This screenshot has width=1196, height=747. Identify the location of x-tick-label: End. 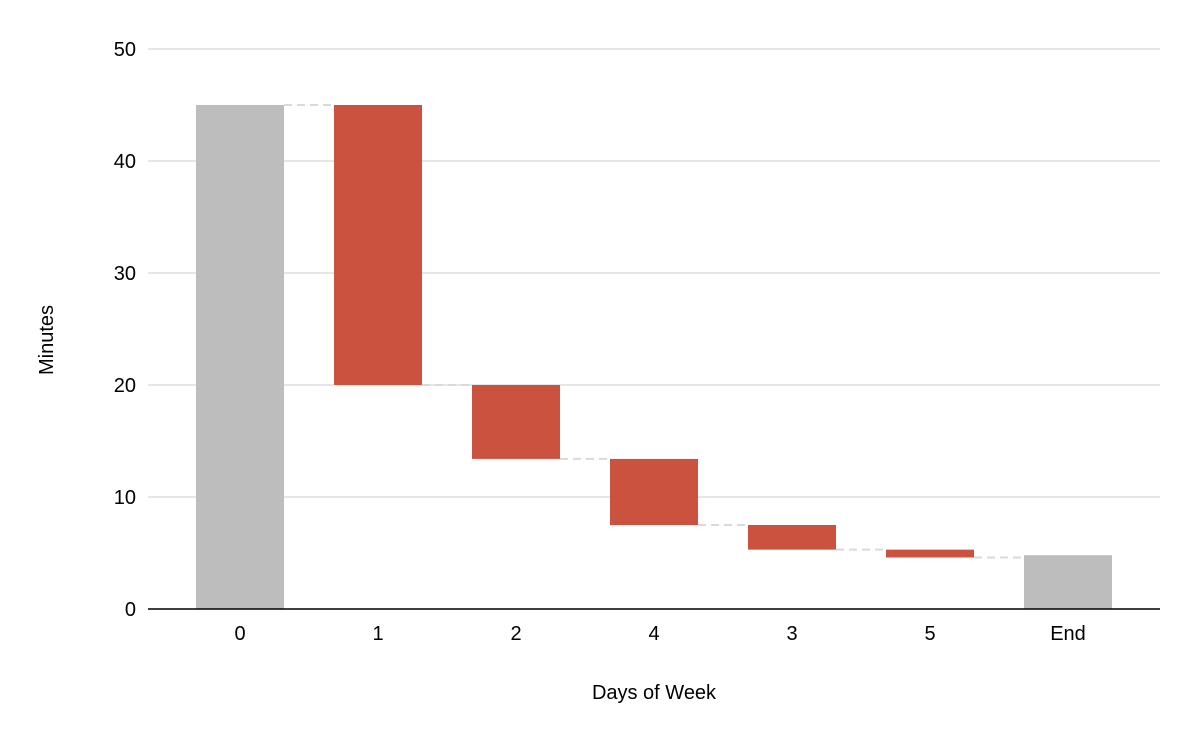
(1068, 634).